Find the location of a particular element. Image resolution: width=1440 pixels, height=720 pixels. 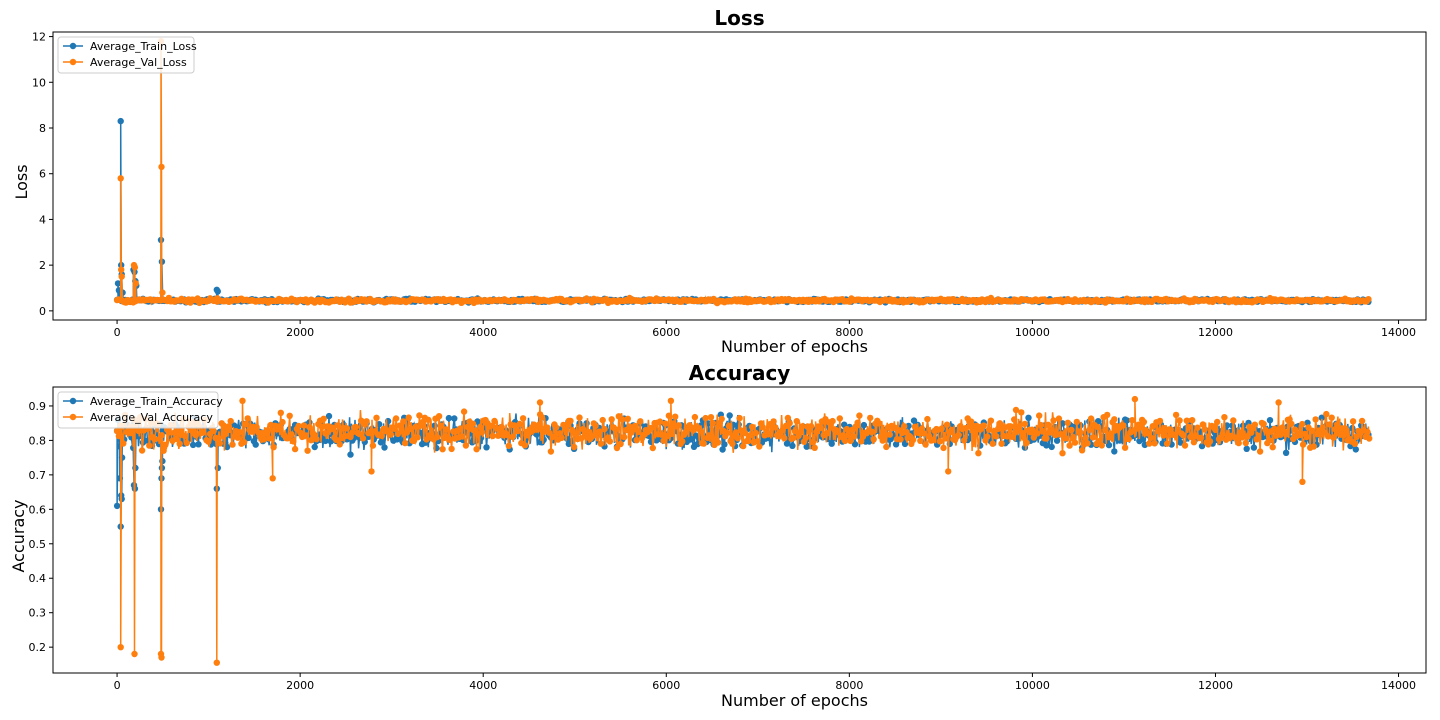

x-tick-label: 2000 is located at coordinates (300, 332).